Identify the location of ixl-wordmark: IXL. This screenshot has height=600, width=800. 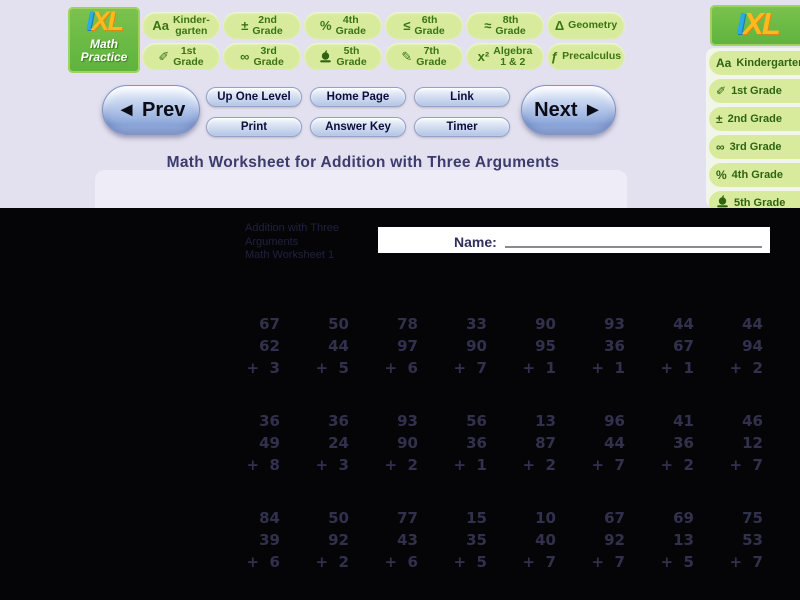
(104, 21).